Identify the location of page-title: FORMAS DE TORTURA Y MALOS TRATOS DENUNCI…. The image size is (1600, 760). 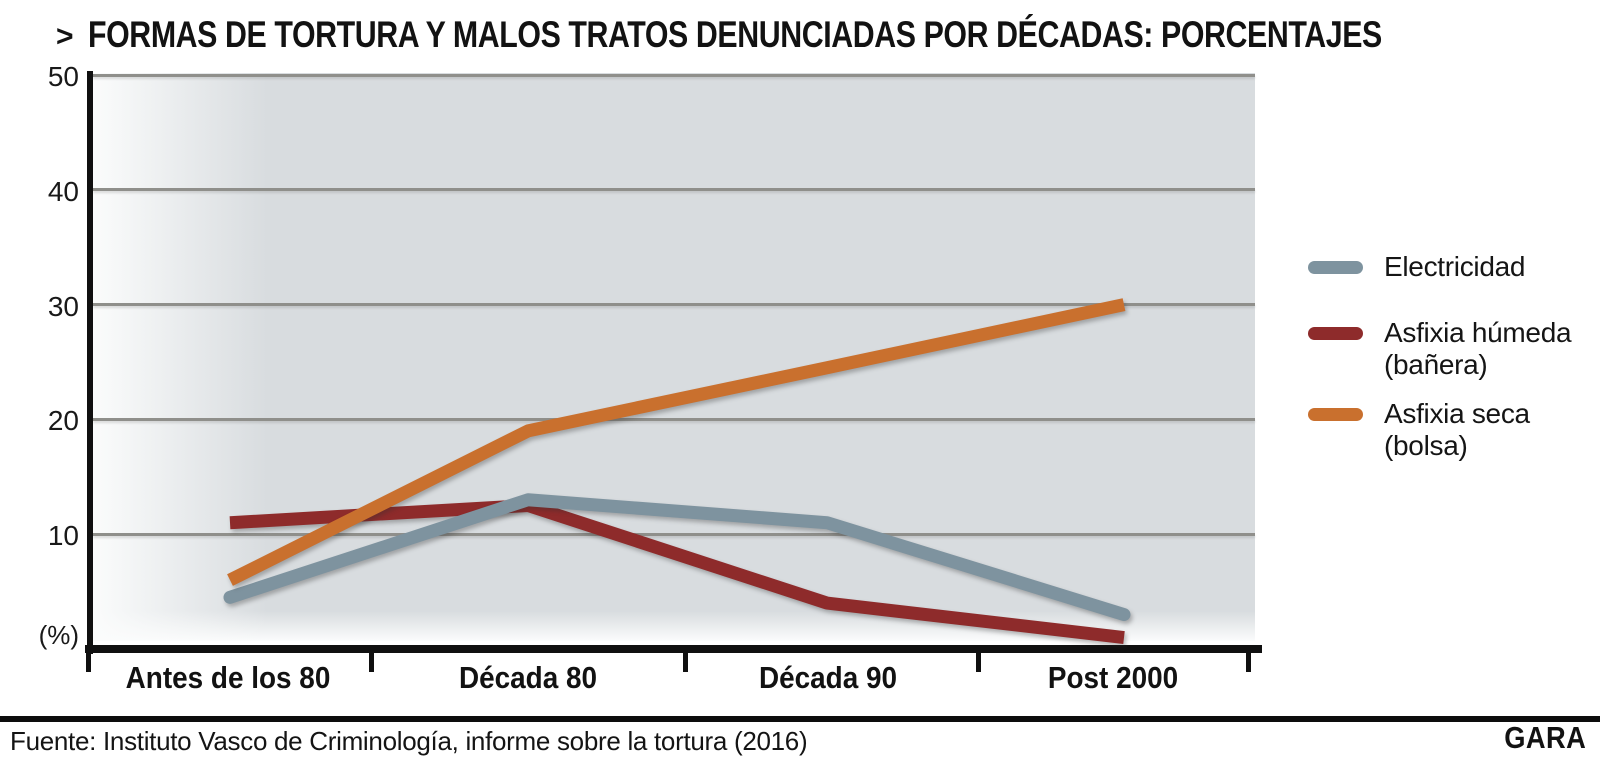
(735, 34).